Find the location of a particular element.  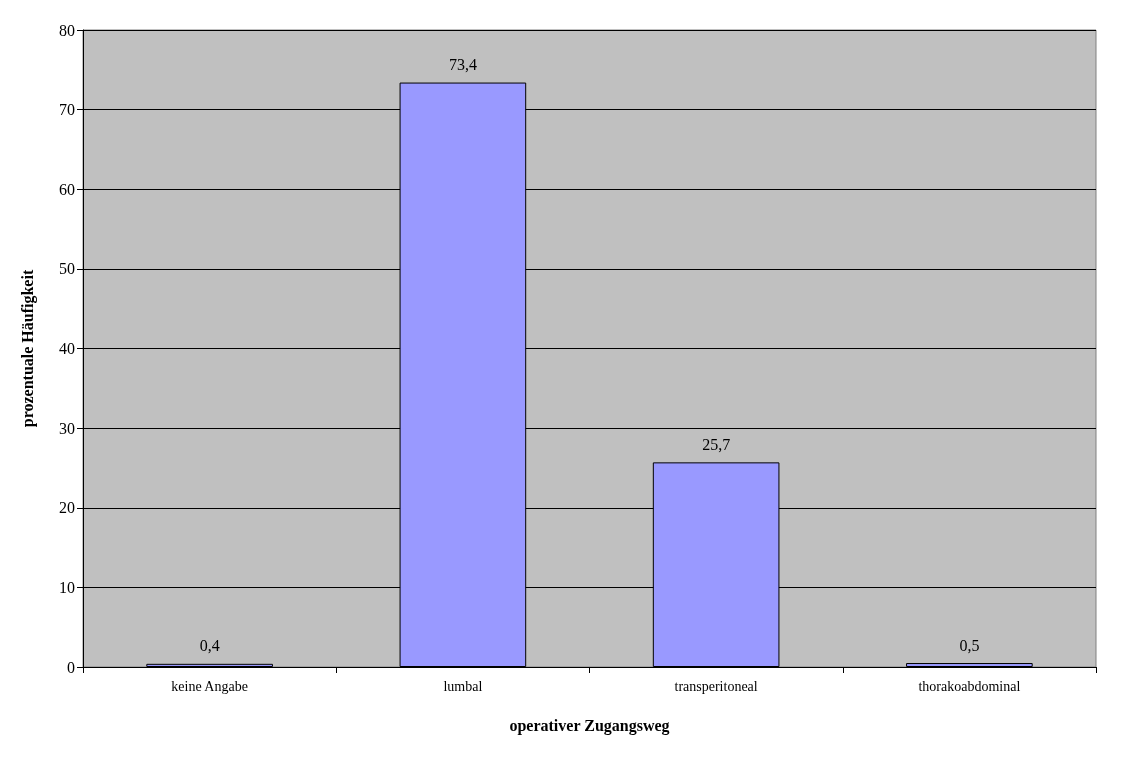

y-tick-label: 60 is located at coordinates (67, 189).